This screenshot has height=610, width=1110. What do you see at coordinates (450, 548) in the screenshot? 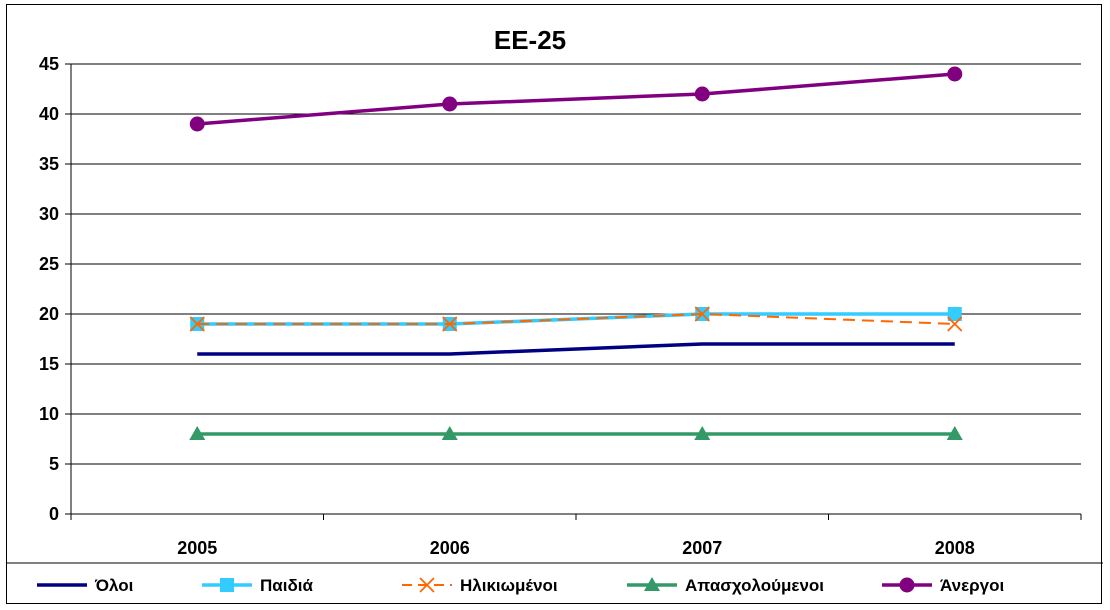
I see `x-tick-label: 2006` at bounding box center [450, 548].